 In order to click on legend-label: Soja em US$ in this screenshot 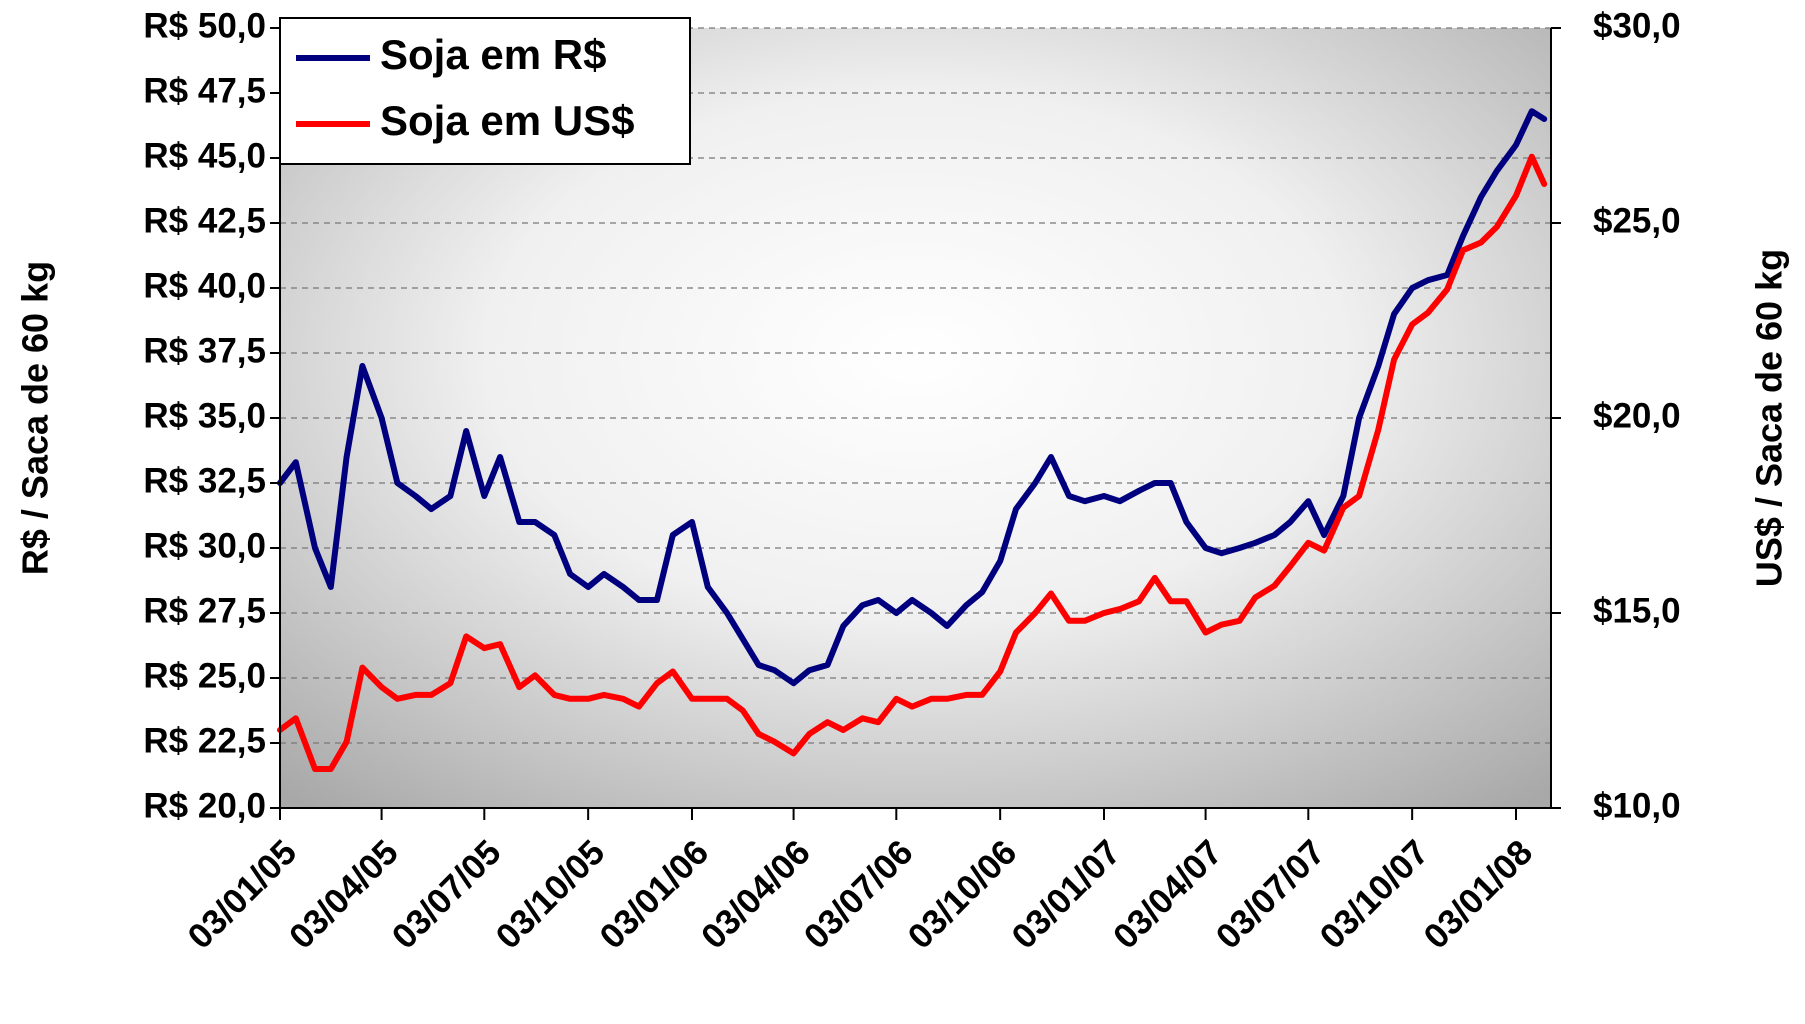, I will do `click(507, 120)`.